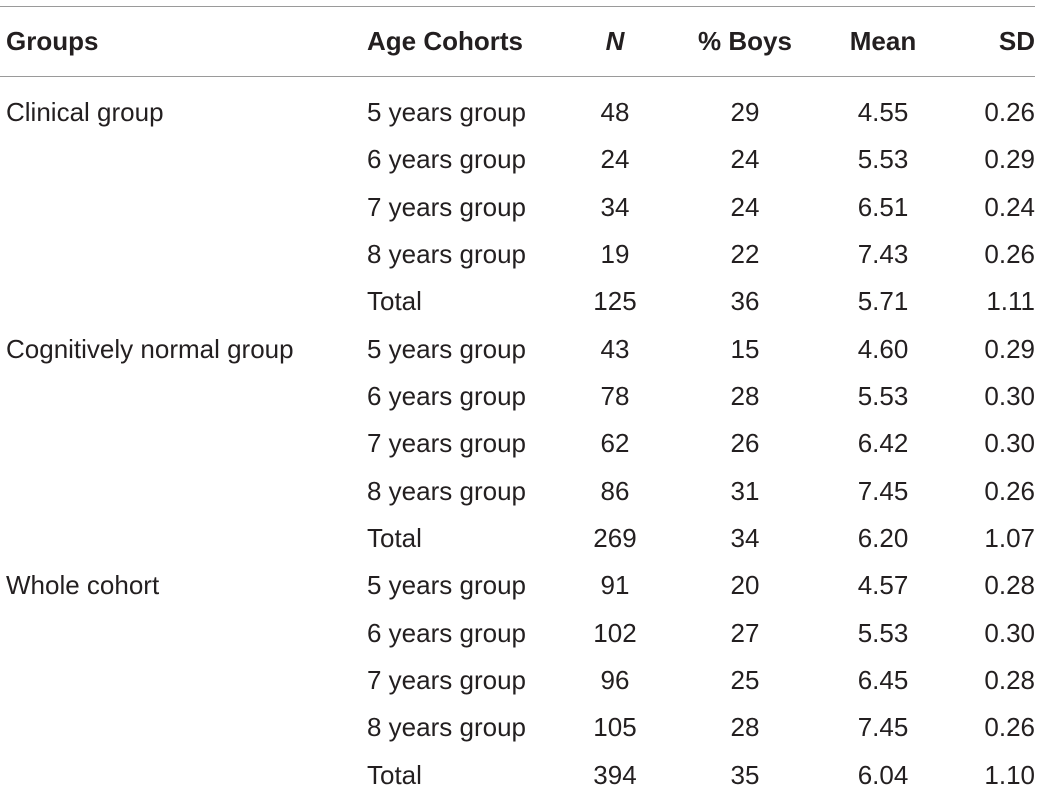 This screenshot has width=1039, height=799. What do you see at coordinates (615, 112) in the screenshot?
I see `cell-n: 48` at bounding box center [615, 112].